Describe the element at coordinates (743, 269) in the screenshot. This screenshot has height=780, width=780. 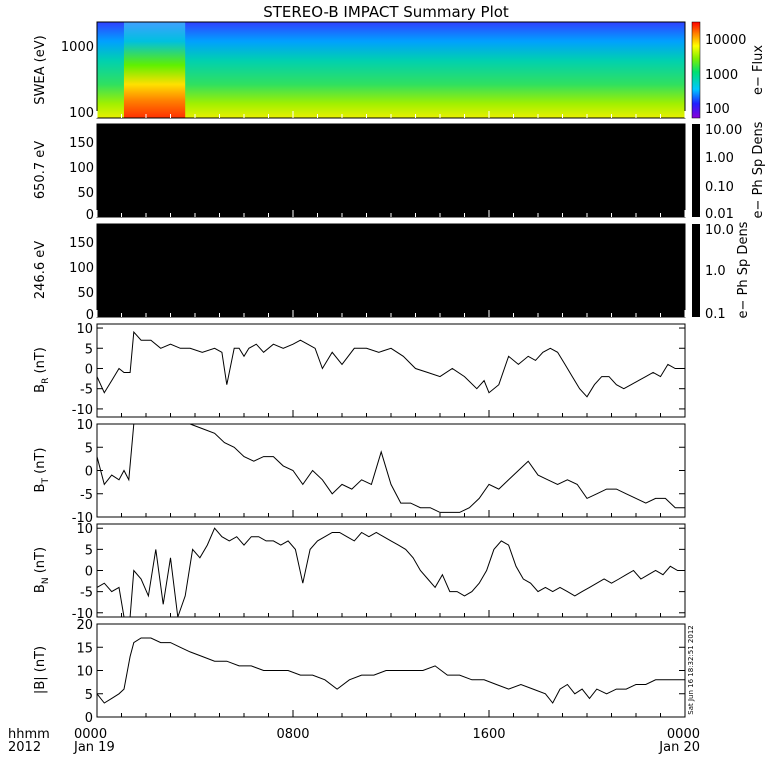
I see `pad-246-cbar-label: e− Ph Sp Dens` at that location.